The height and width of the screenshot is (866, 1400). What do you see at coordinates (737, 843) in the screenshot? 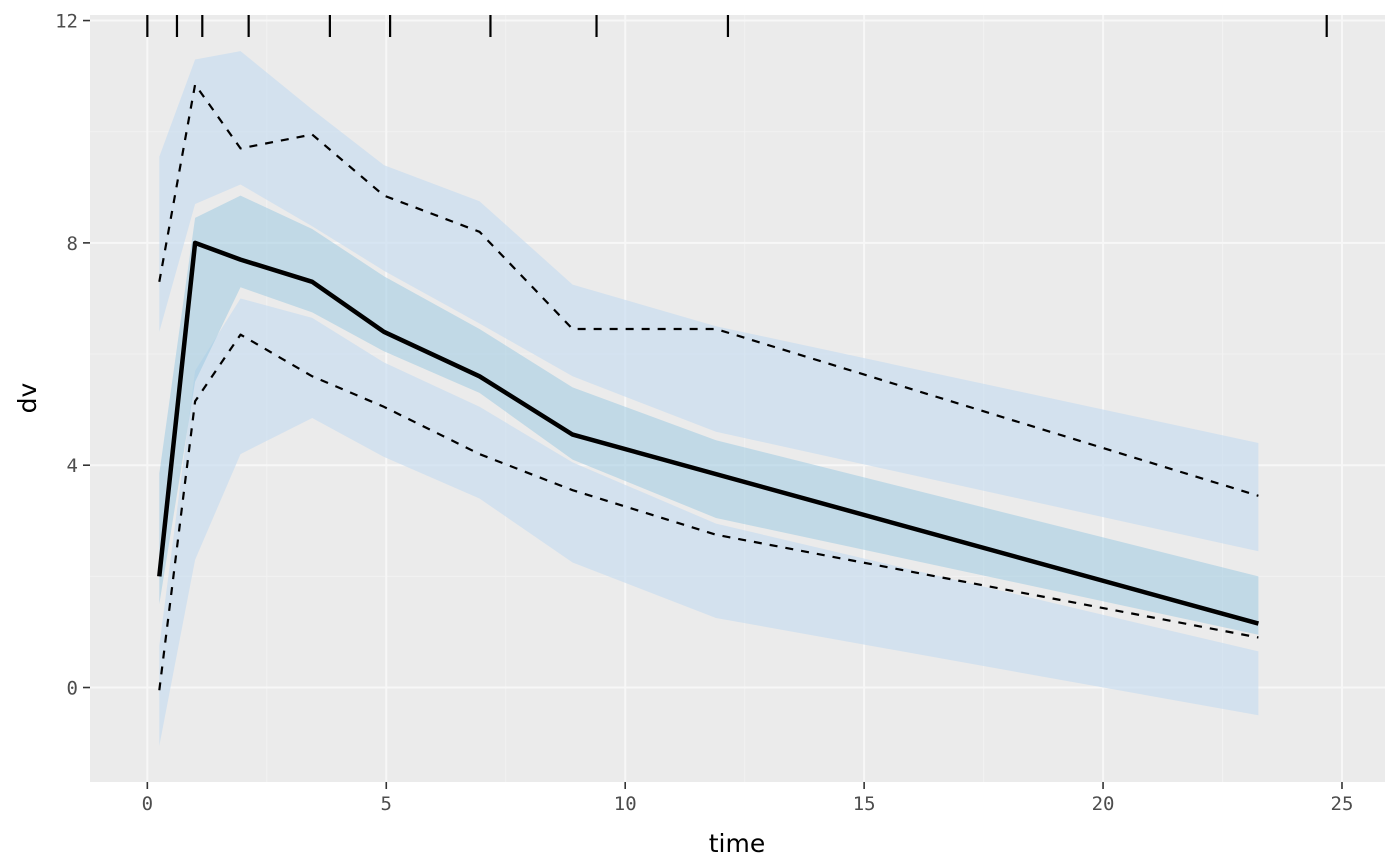
I see `x-axis-title: time` at bounding box center [737, 843].